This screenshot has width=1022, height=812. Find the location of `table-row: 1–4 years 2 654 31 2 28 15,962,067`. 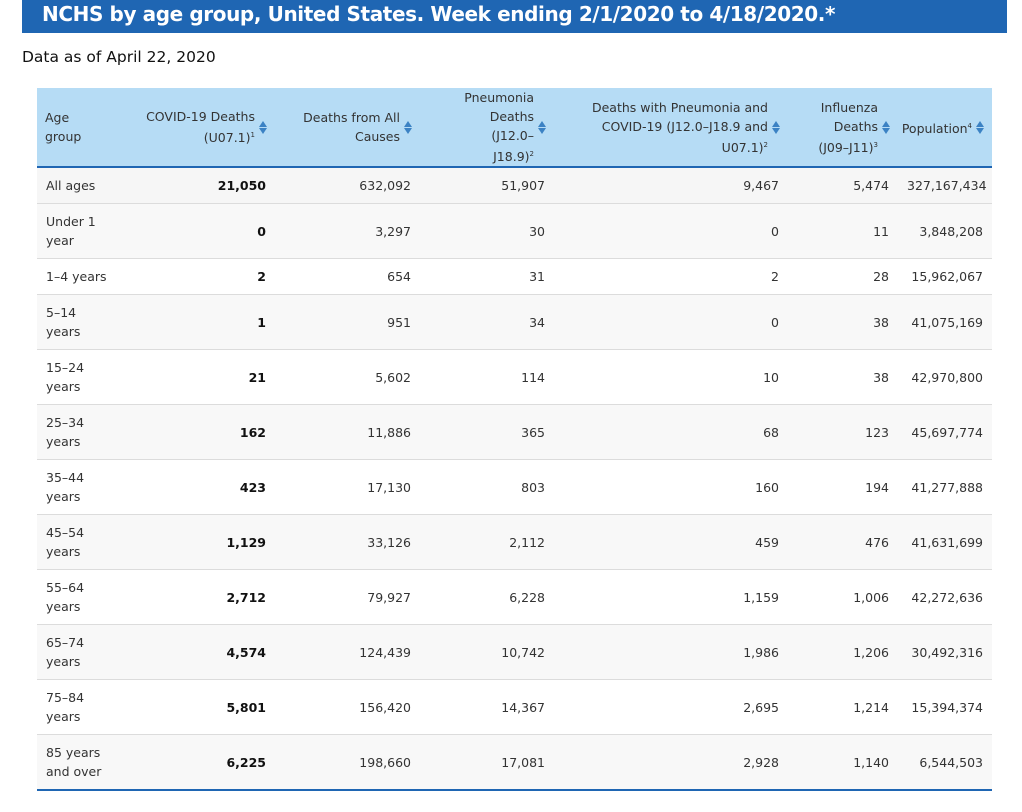

table-row: 1–4 years 2 654 31 2 28 15,962,067 is located at coordinates (514, 277).